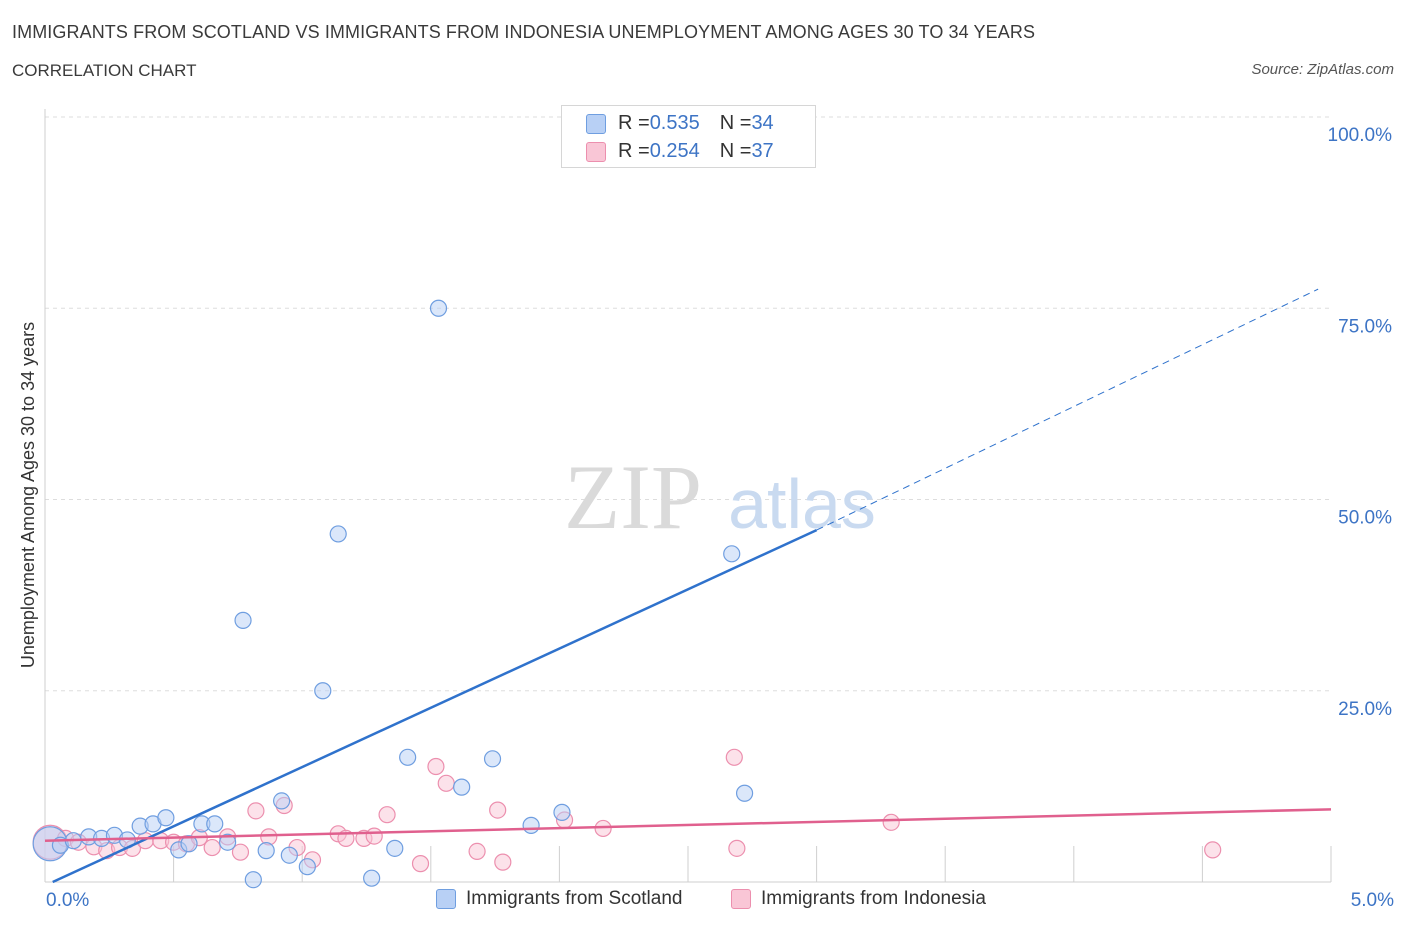  What do you see at coordinates (674, 123) in the screenshot?
I see `r-value: 0.535` at bounding box center [674, 123].